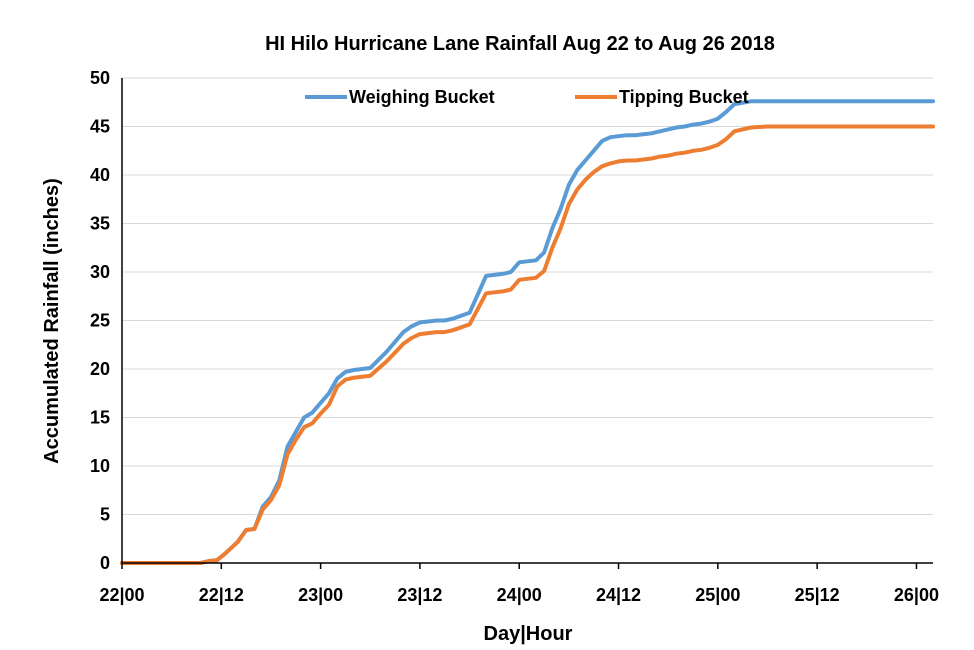  I want to click on x-tick-label: 23|12, so click(419, 595).